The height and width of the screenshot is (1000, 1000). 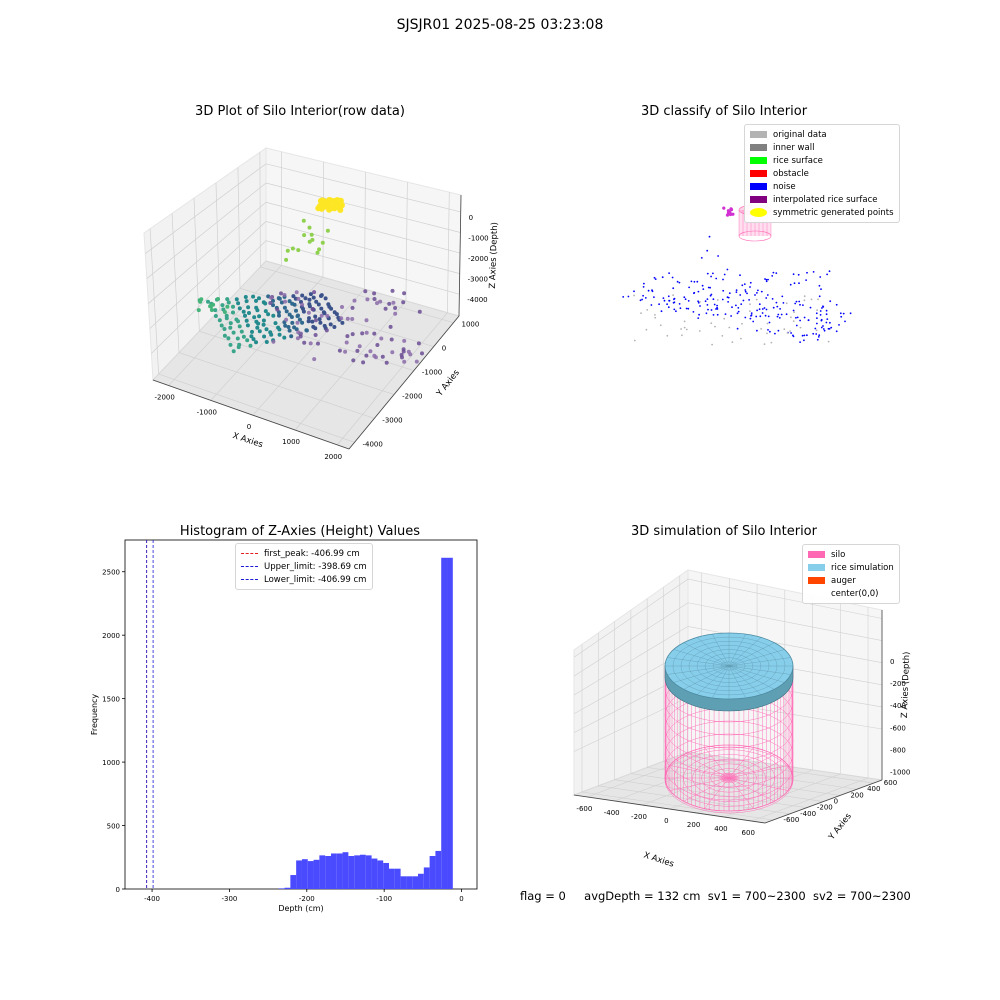 What do you see at coordinates (152, 899) in the screenshot?
I see `x-tick-label: -400` at bounding box center [152, 899].